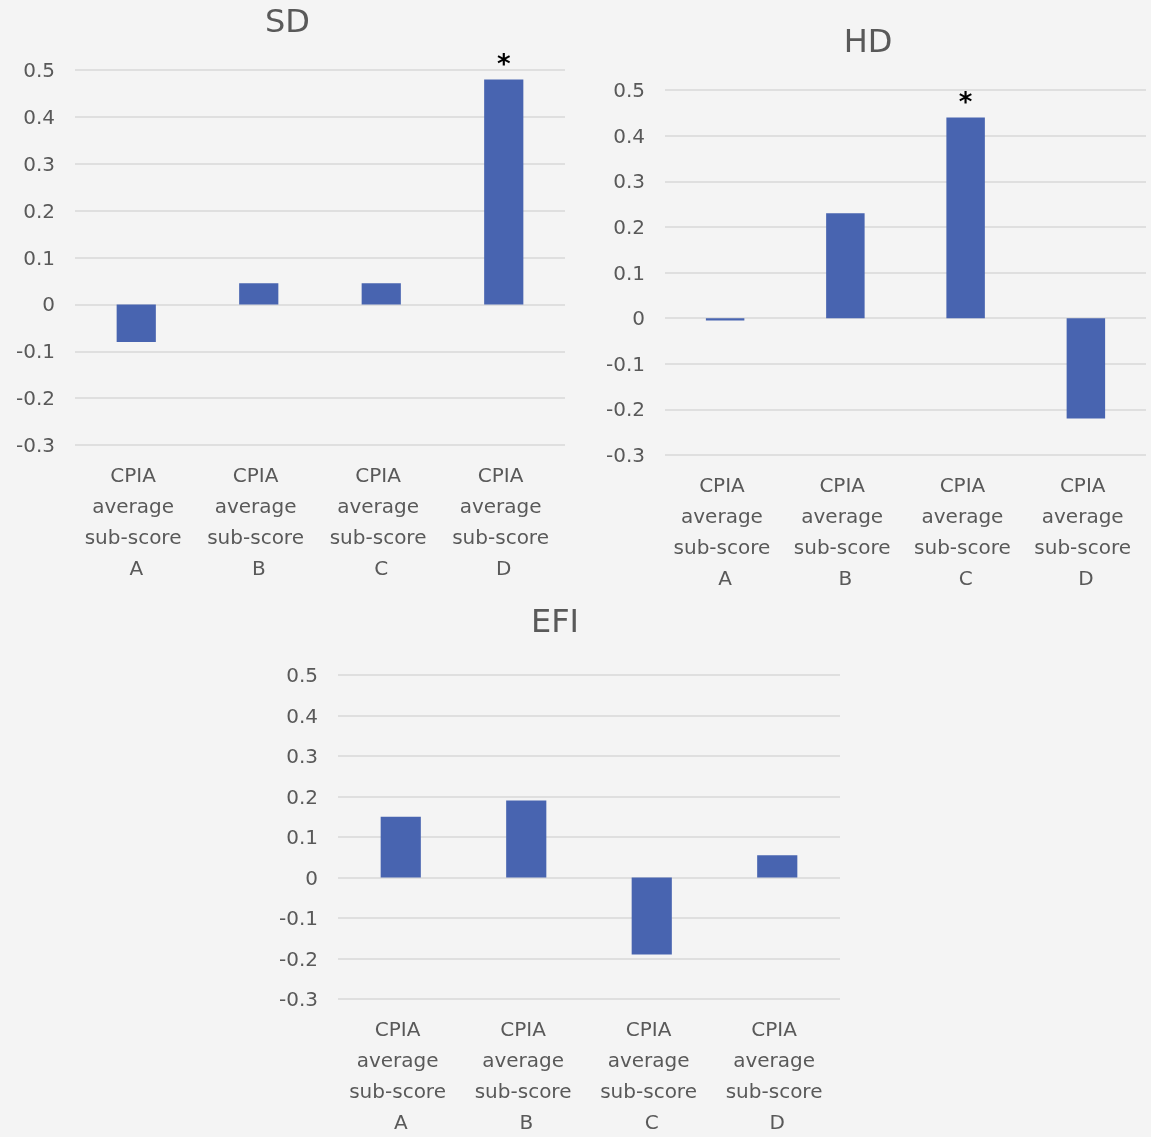 This screenshot has height=1137, width=1151. I want to click on chart-title: SD, so click(287, 21).